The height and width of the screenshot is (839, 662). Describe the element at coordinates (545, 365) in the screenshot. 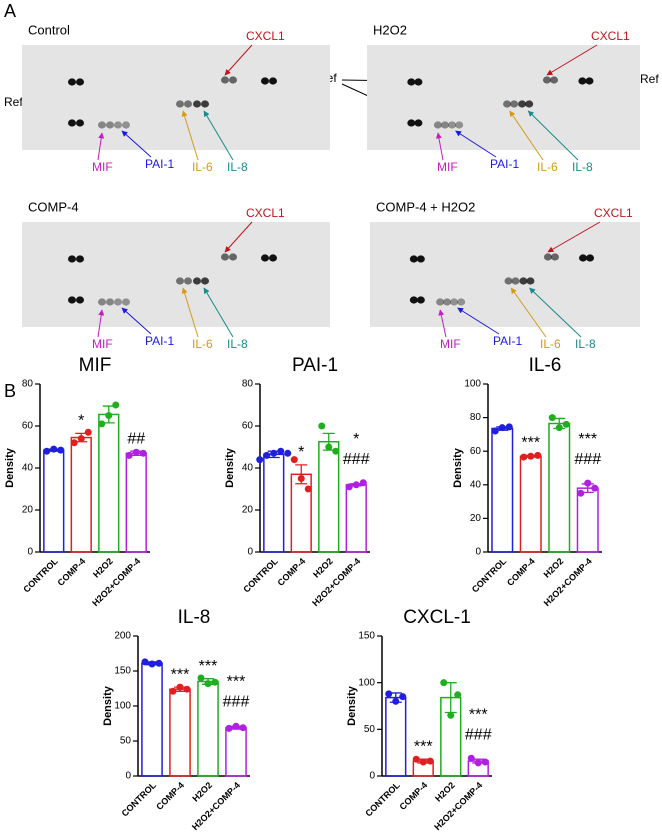

I see `chart-title: IL-6` at that location.